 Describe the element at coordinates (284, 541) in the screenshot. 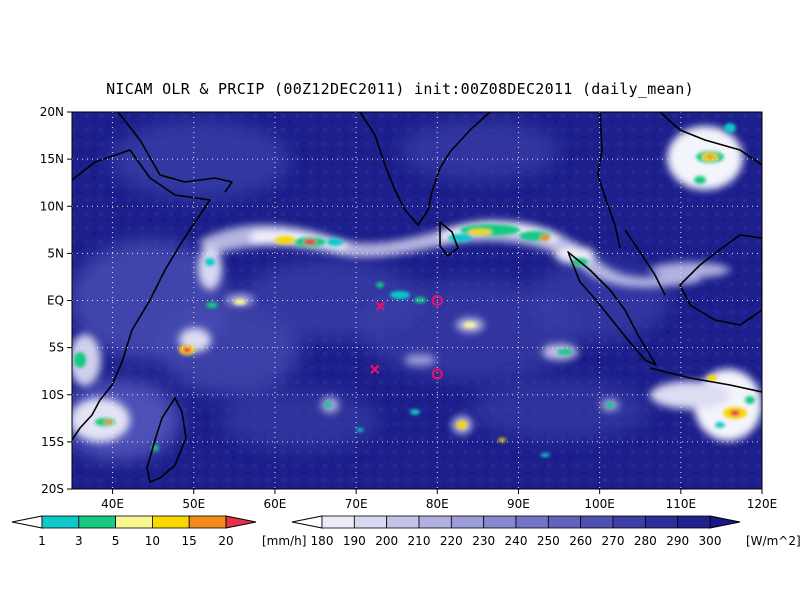

I see `colorbar-units: [mm/h]` at that location.